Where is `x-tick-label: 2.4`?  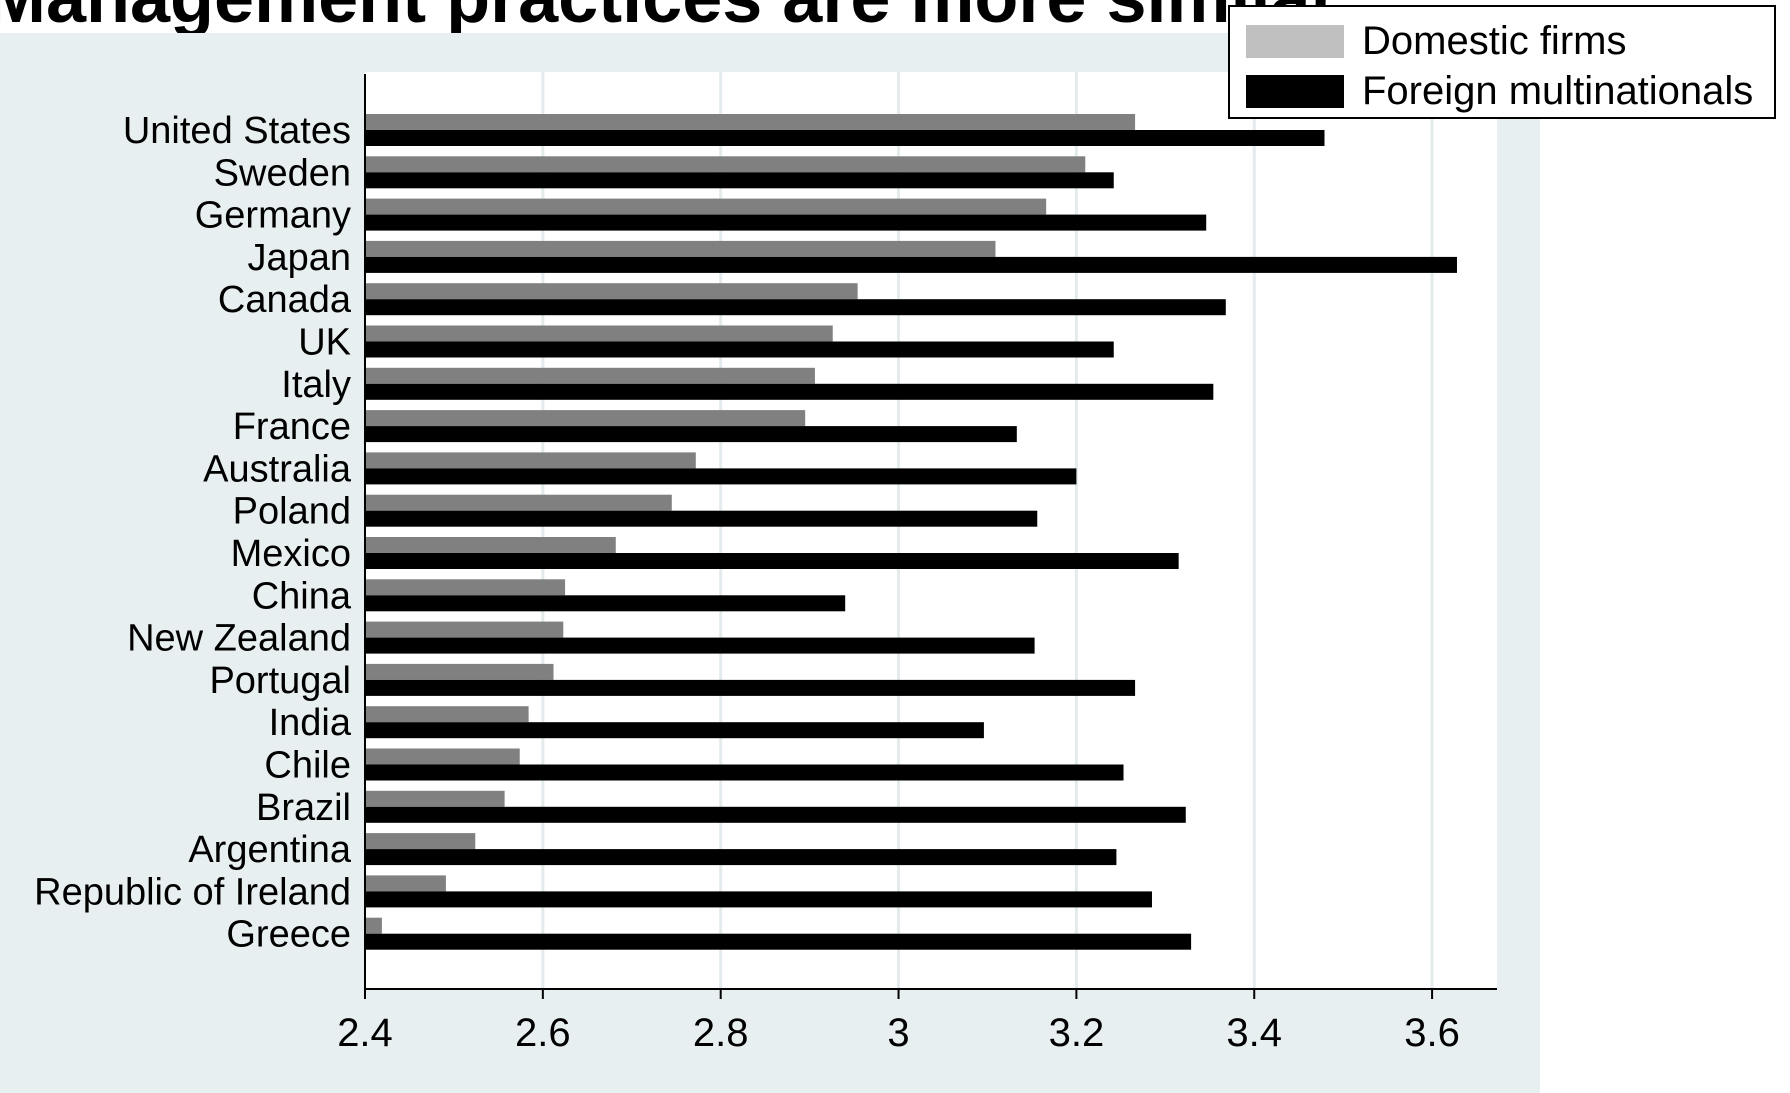
x-tick-label: 2.4 is located at coordinates (365, 1033).